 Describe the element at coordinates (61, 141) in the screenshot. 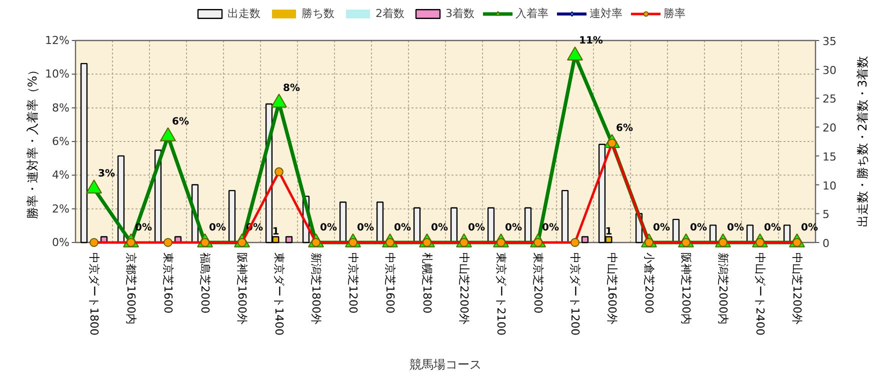

I see `y-tick-label: 6%` at that location.